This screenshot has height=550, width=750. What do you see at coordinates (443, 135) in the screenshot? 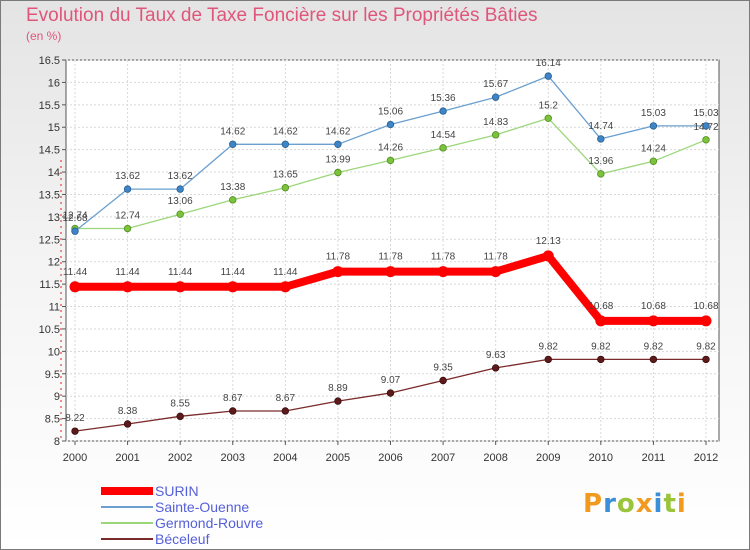
I see `data-label: 14.54` at bounding box center [443, 135].